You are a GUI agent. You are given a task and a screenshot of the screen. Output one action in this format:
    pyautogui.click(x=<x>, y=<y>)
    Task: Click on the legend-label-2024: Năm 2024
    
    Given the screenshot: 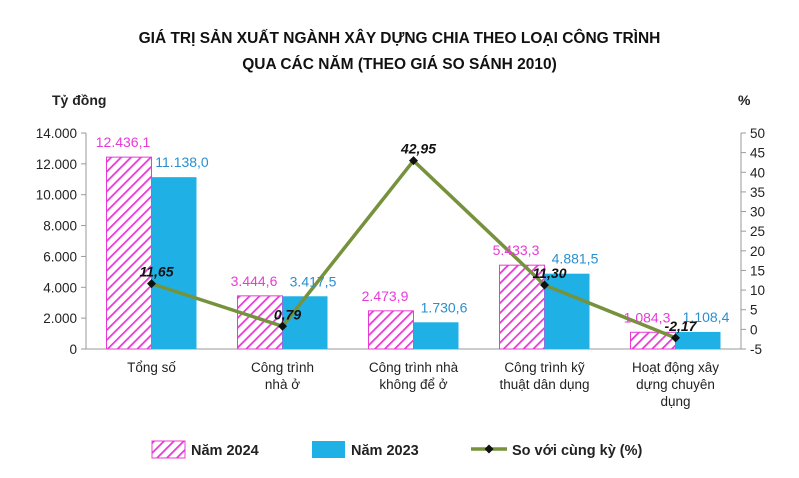 What is the action you would take?
    pyautogui.click(x=225, y=451)
    